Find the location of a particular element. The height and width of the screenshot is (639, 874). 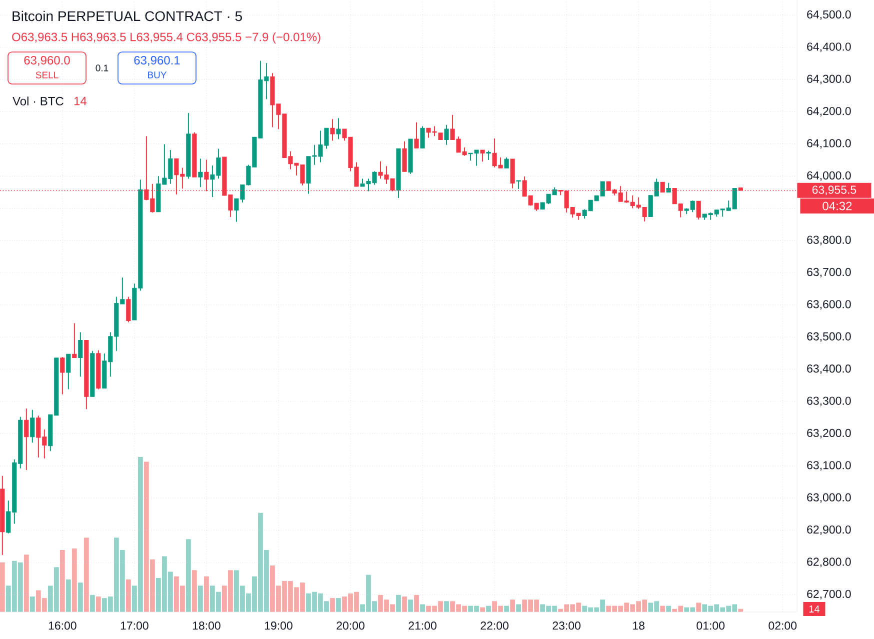

x-tick-label: 18:00 is located at coordinates (206, 626).